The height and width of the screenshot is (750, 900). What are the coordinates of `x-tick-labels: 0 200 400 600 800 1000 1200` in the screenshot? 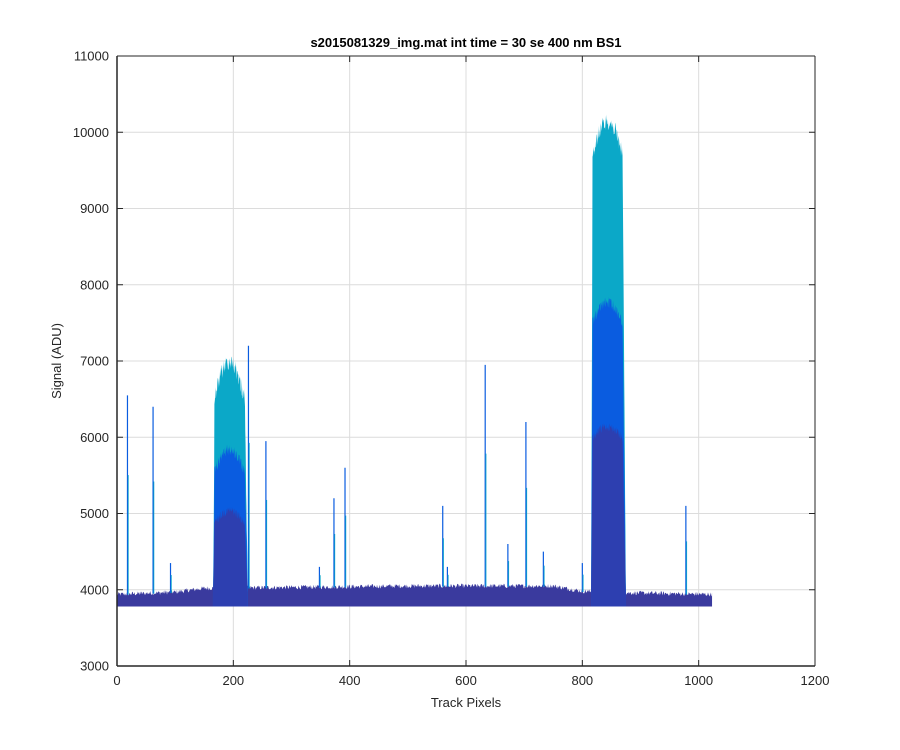 It's located at (471, 680).